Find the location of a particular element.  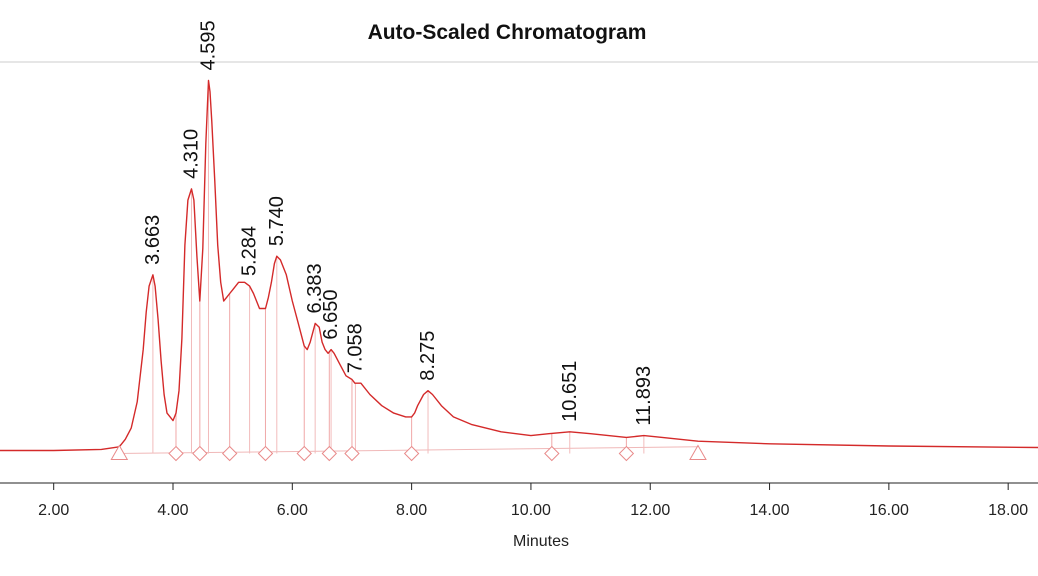

chart-title: Auto-Scaled Chromatogram is located at coordinates (507, 32).